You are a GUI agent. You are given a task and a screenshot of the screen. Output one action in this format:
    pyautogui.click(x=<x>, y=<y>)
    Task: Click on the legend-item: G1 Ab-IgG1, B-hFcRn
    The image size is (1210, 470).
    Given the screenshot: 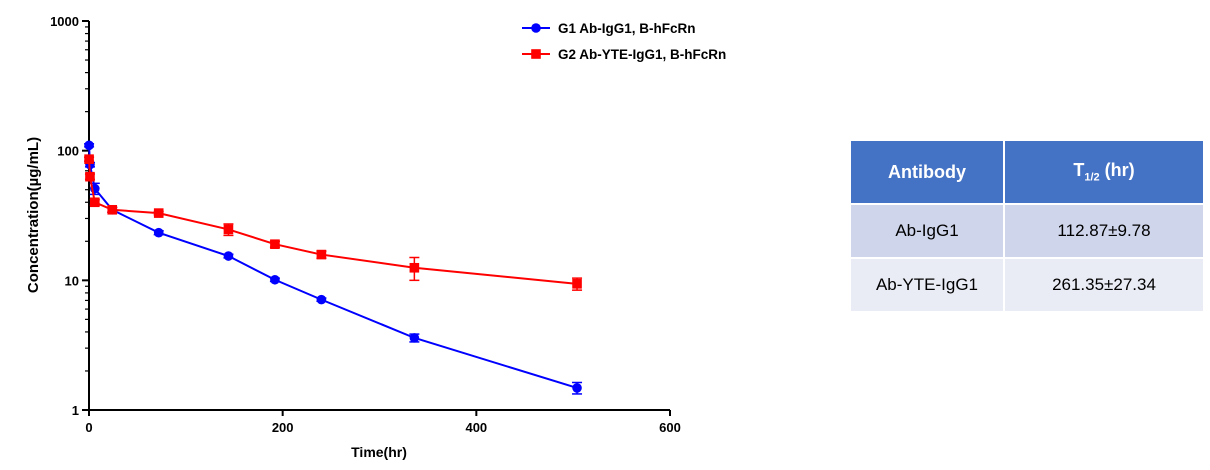 What is the action you would take?
    pyautogui.click(x=609, y=28)
    